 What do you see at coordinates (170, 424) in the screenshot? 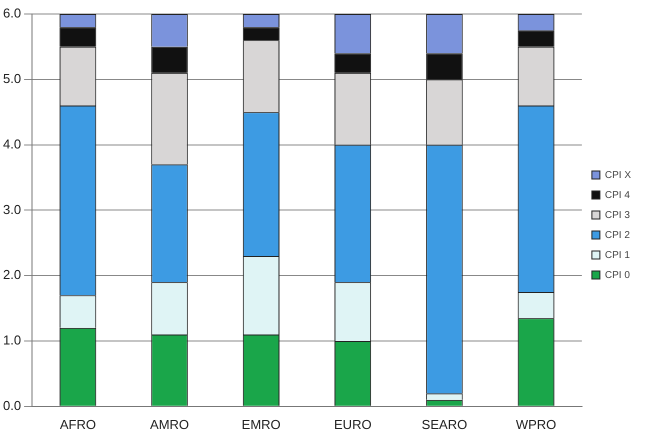
I see `x-tick-label: AMRO` at bounding box center [170, 424].